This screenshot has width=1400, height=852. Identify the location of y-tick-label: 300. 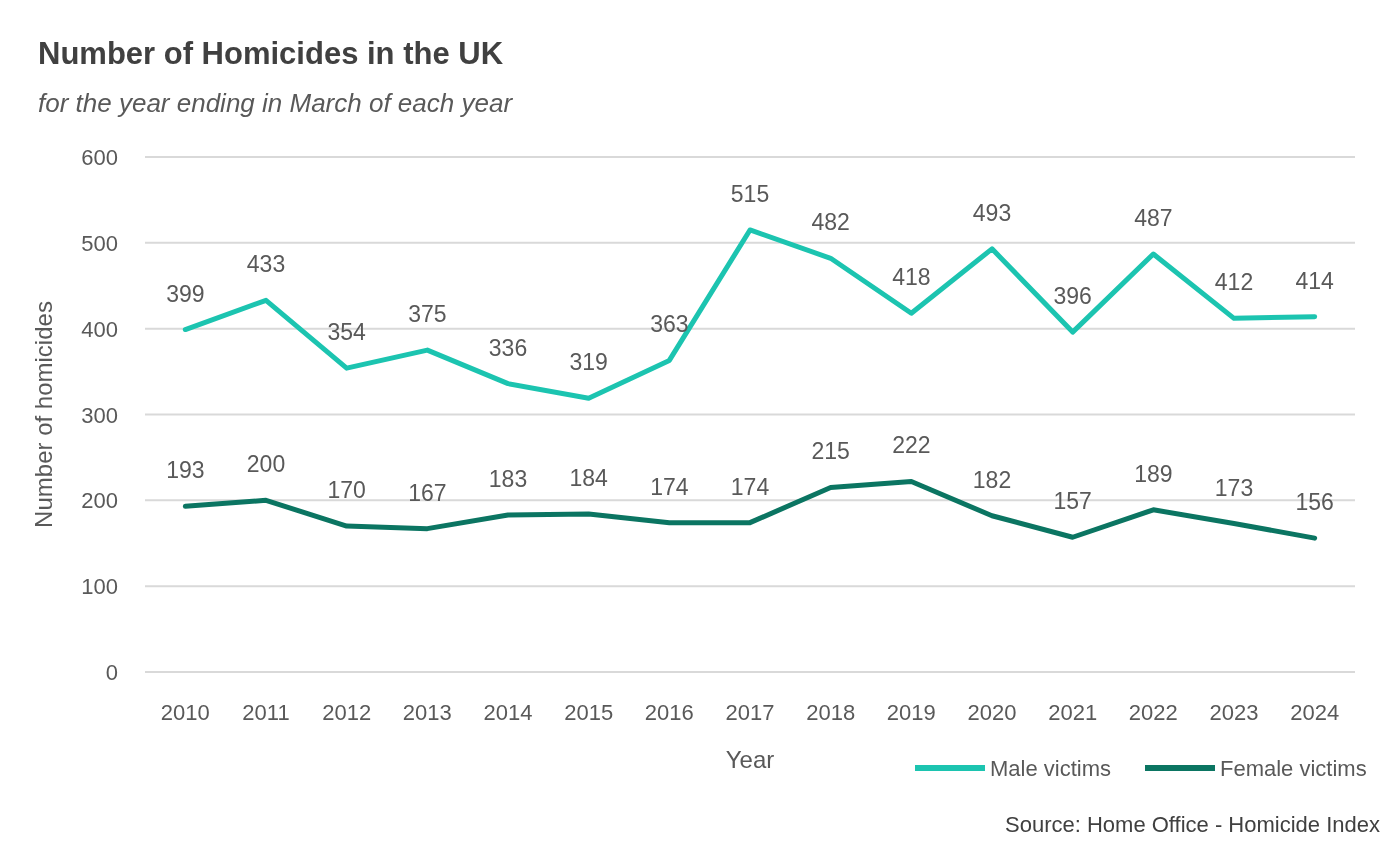
(99, 415).